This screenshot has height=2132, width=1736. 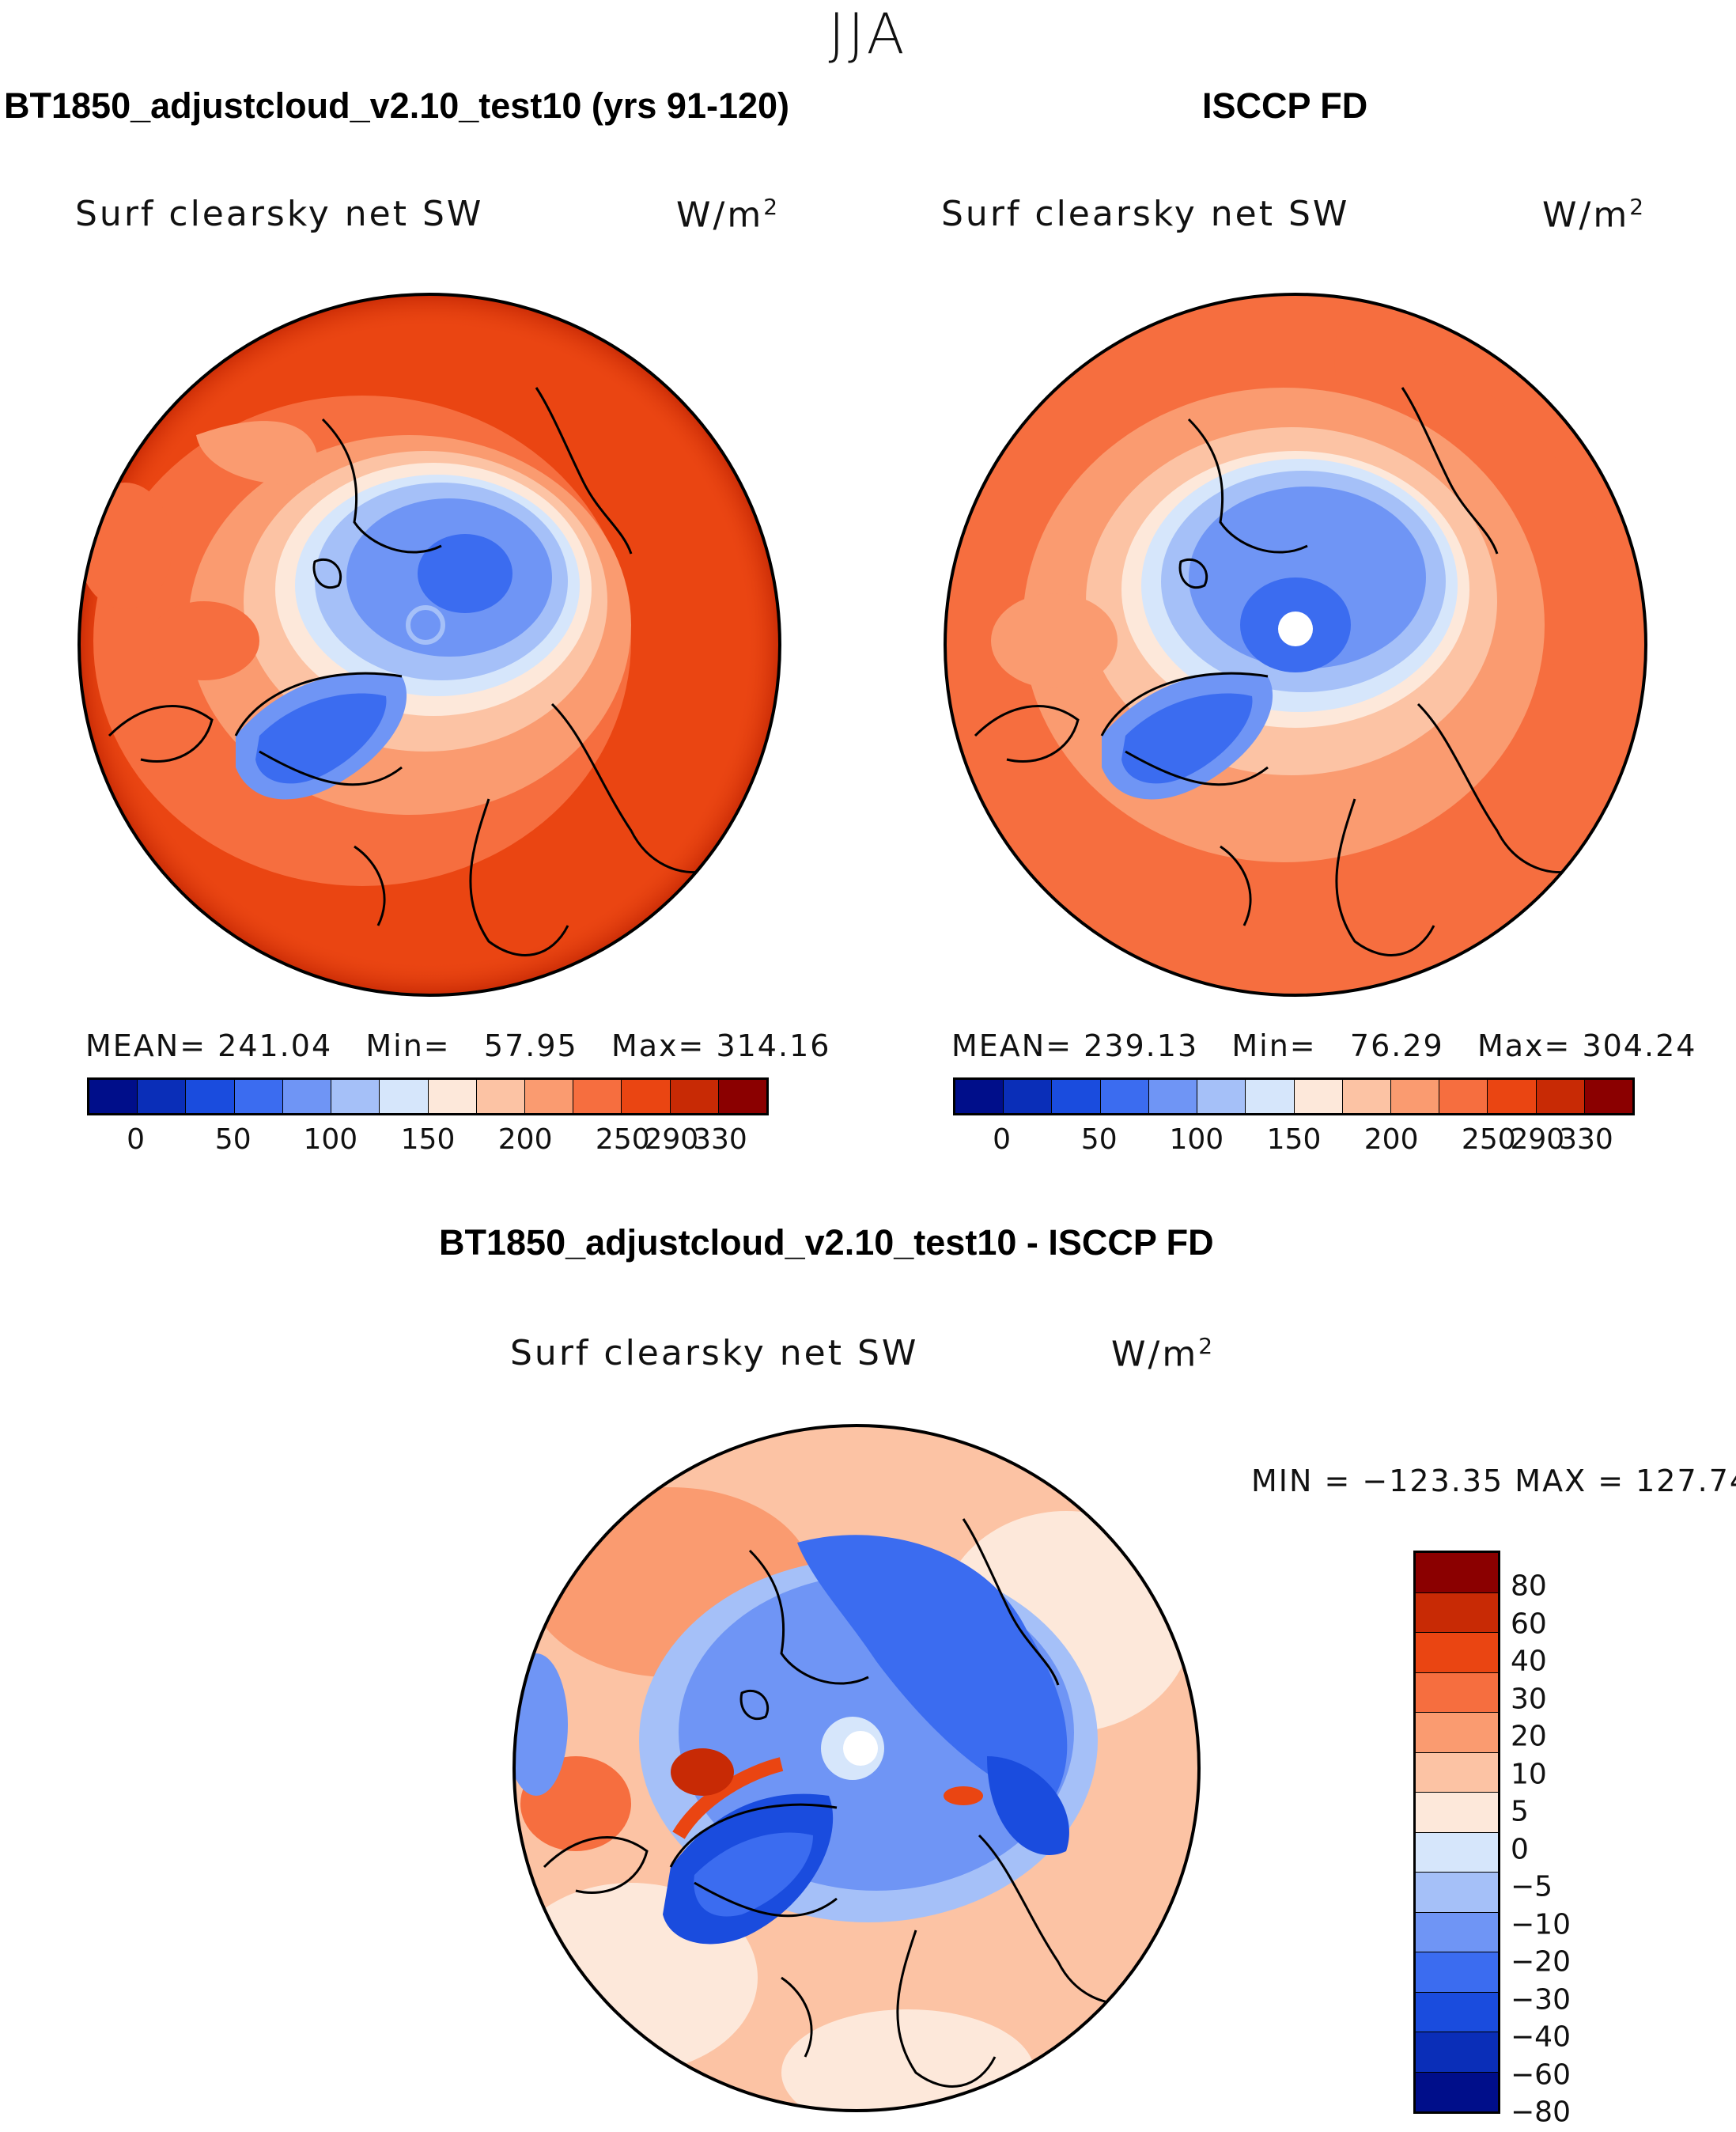 I want to click on season-title: JJA, so click(x=868, y=34).